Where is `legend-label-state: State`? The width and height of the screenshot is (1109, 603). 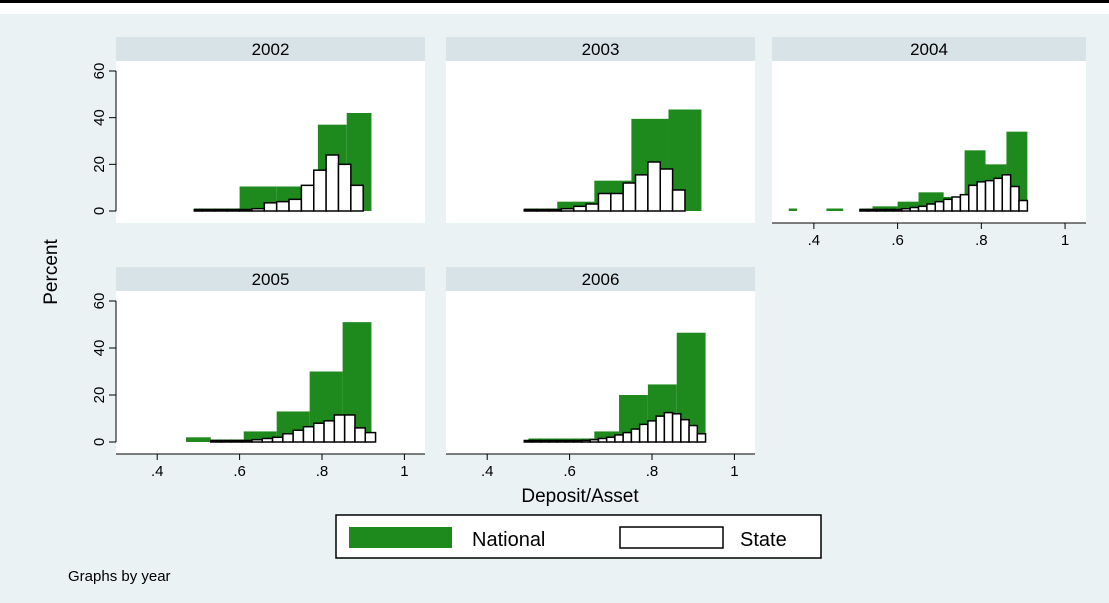 legend-label-state: State is located at coordinates (763, 540).